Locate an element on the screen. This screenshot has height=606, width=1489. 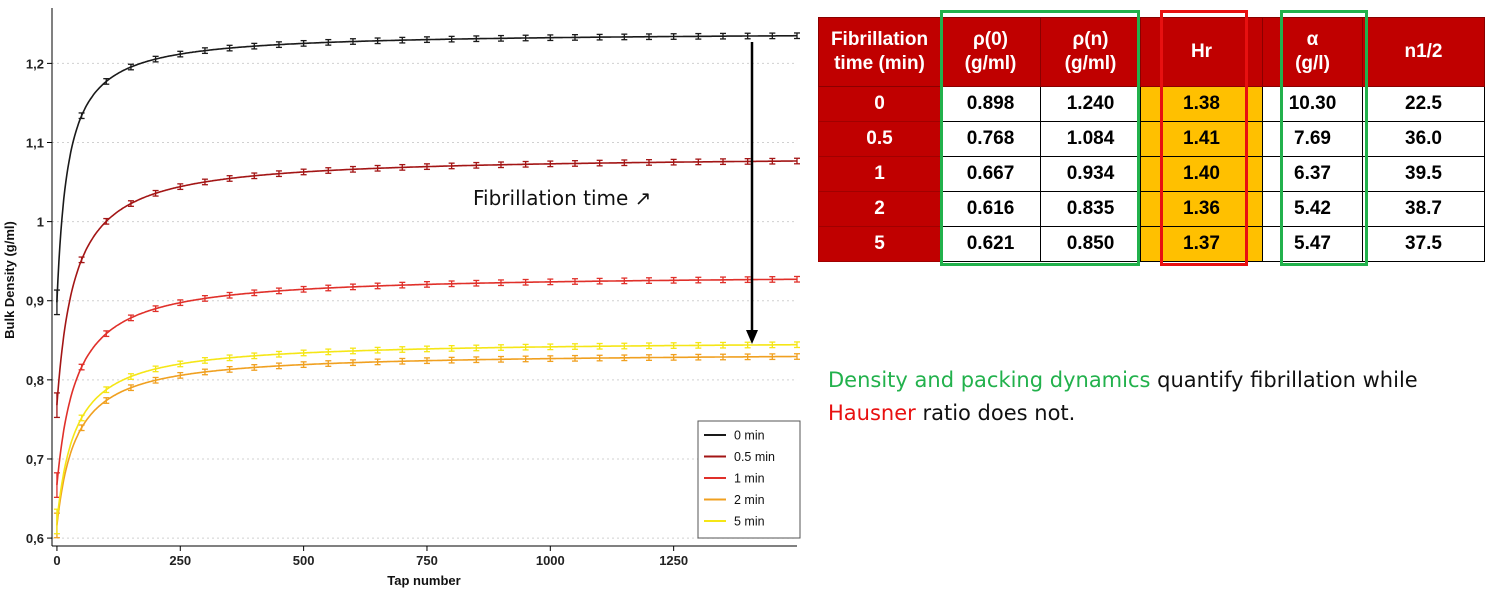
table-cell: 1.084 is located at coordinates (1090, 139).